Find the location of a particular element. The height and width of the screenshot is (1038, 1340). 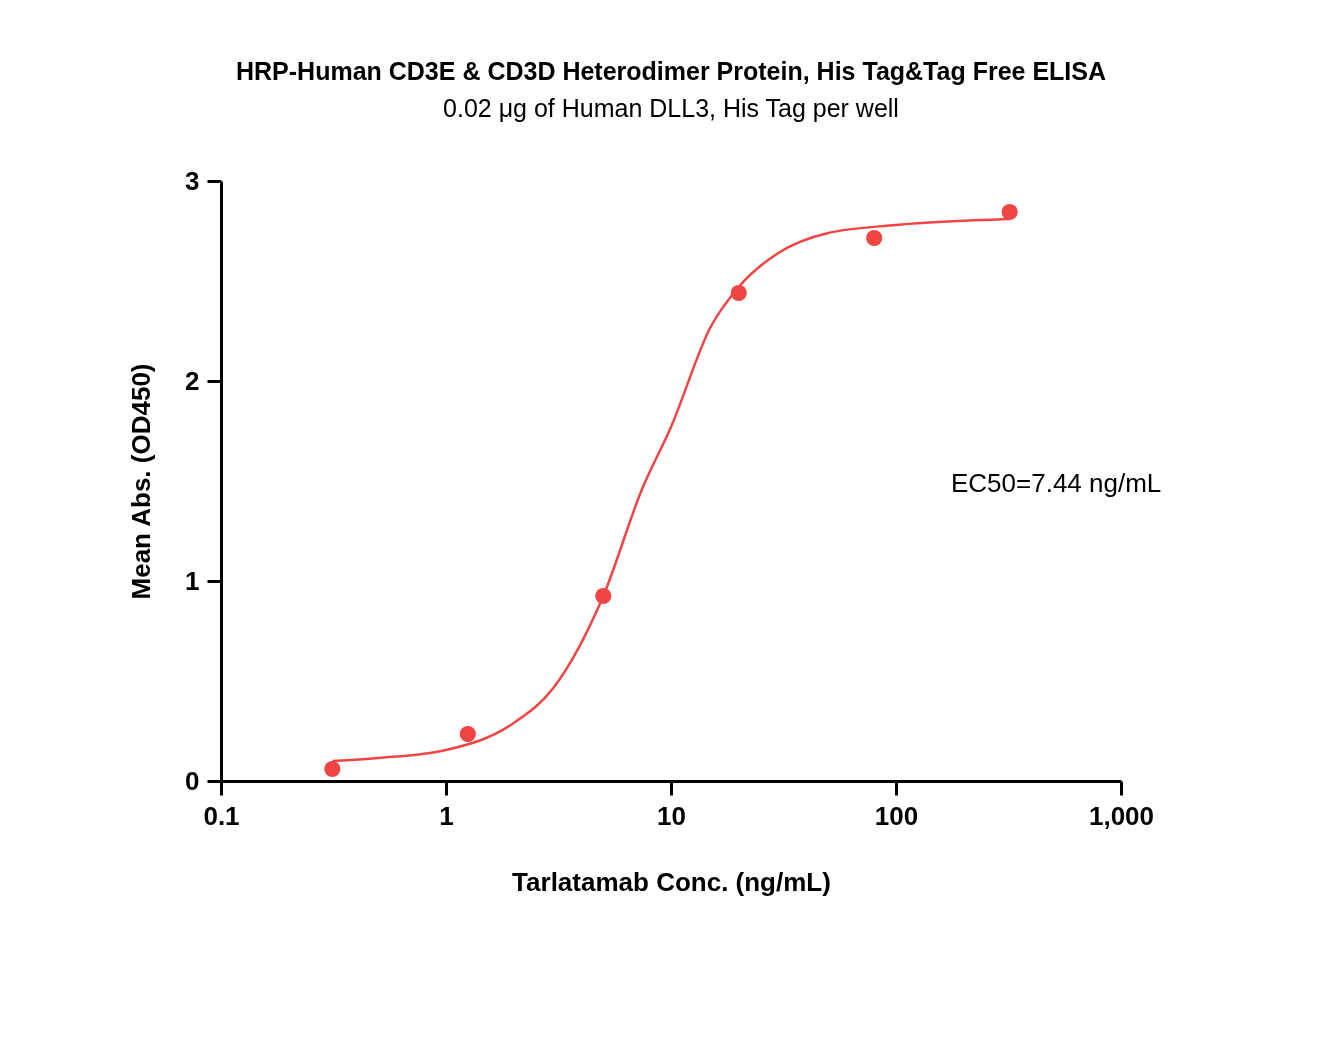

annotation: EC50=7.44 ng/mL is located at coordinates (1056, 483).